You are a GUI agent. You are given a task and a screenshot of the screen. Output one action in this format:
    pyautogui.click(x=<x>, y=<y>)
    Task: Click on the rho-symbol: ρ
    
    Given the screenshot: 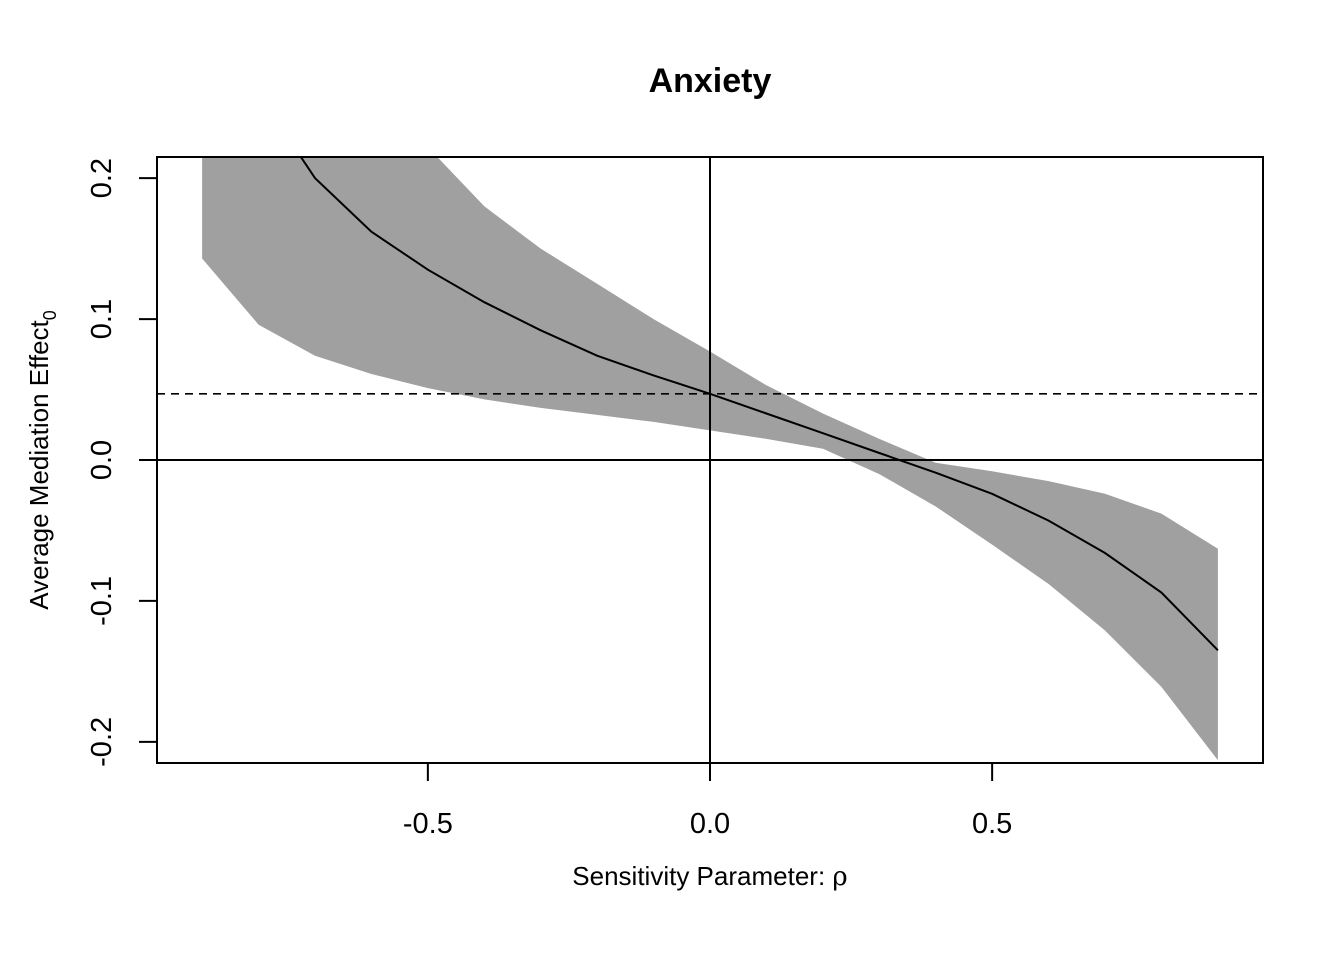 What is the action you would take?
    pyautogui.click(x=839, y=877)
    